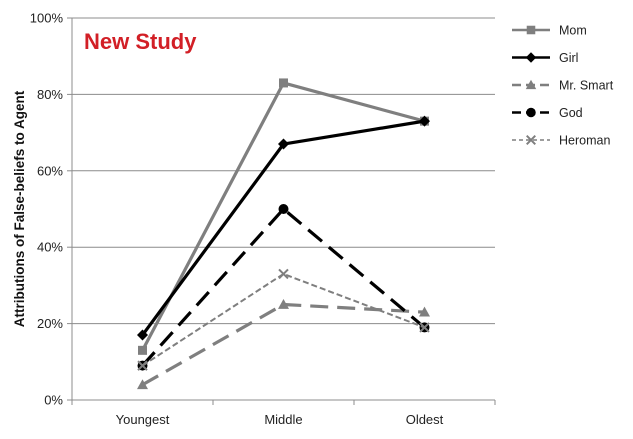  I want to click on legend: Mom Girl Mr. Smart God Heroman, so click(563, 86).